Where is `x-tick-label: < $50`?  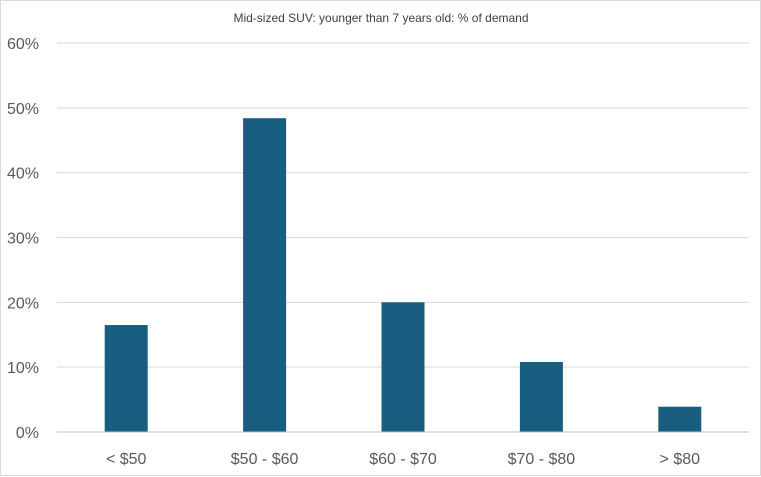
x-tick-label: < $50 is located at coordinates (126, 459).